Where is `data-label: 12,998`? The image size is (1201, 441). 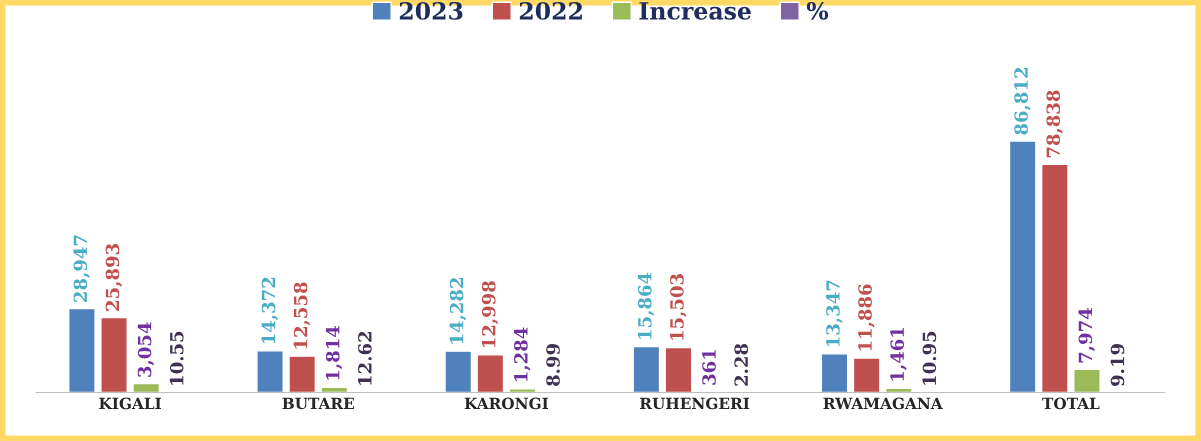
data-label: 12,998 is located at coordinates (490, 314).